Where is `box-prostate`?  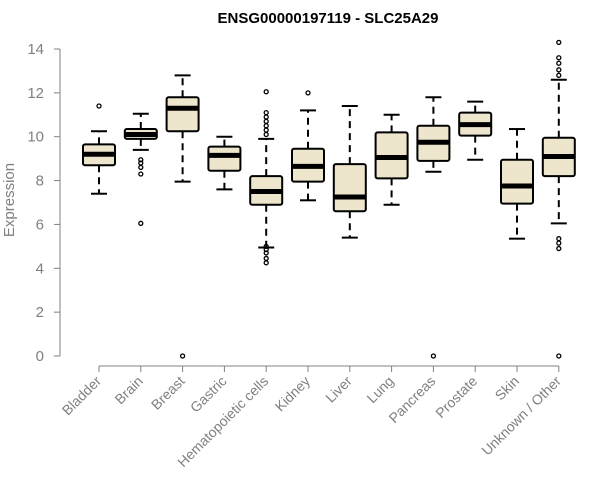 box-prostate is located at coordinates (475, 130).